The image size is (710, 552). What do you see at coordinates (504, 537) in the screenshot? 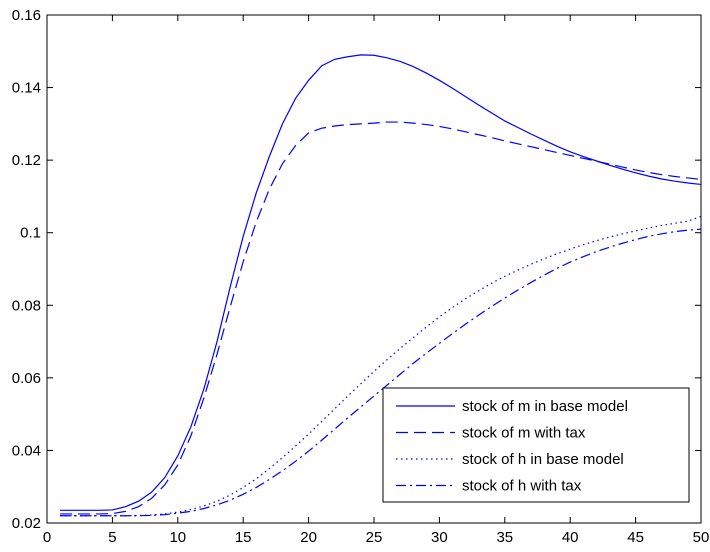
I see `x-tick-label: 35` at bounding box center [504, 537].